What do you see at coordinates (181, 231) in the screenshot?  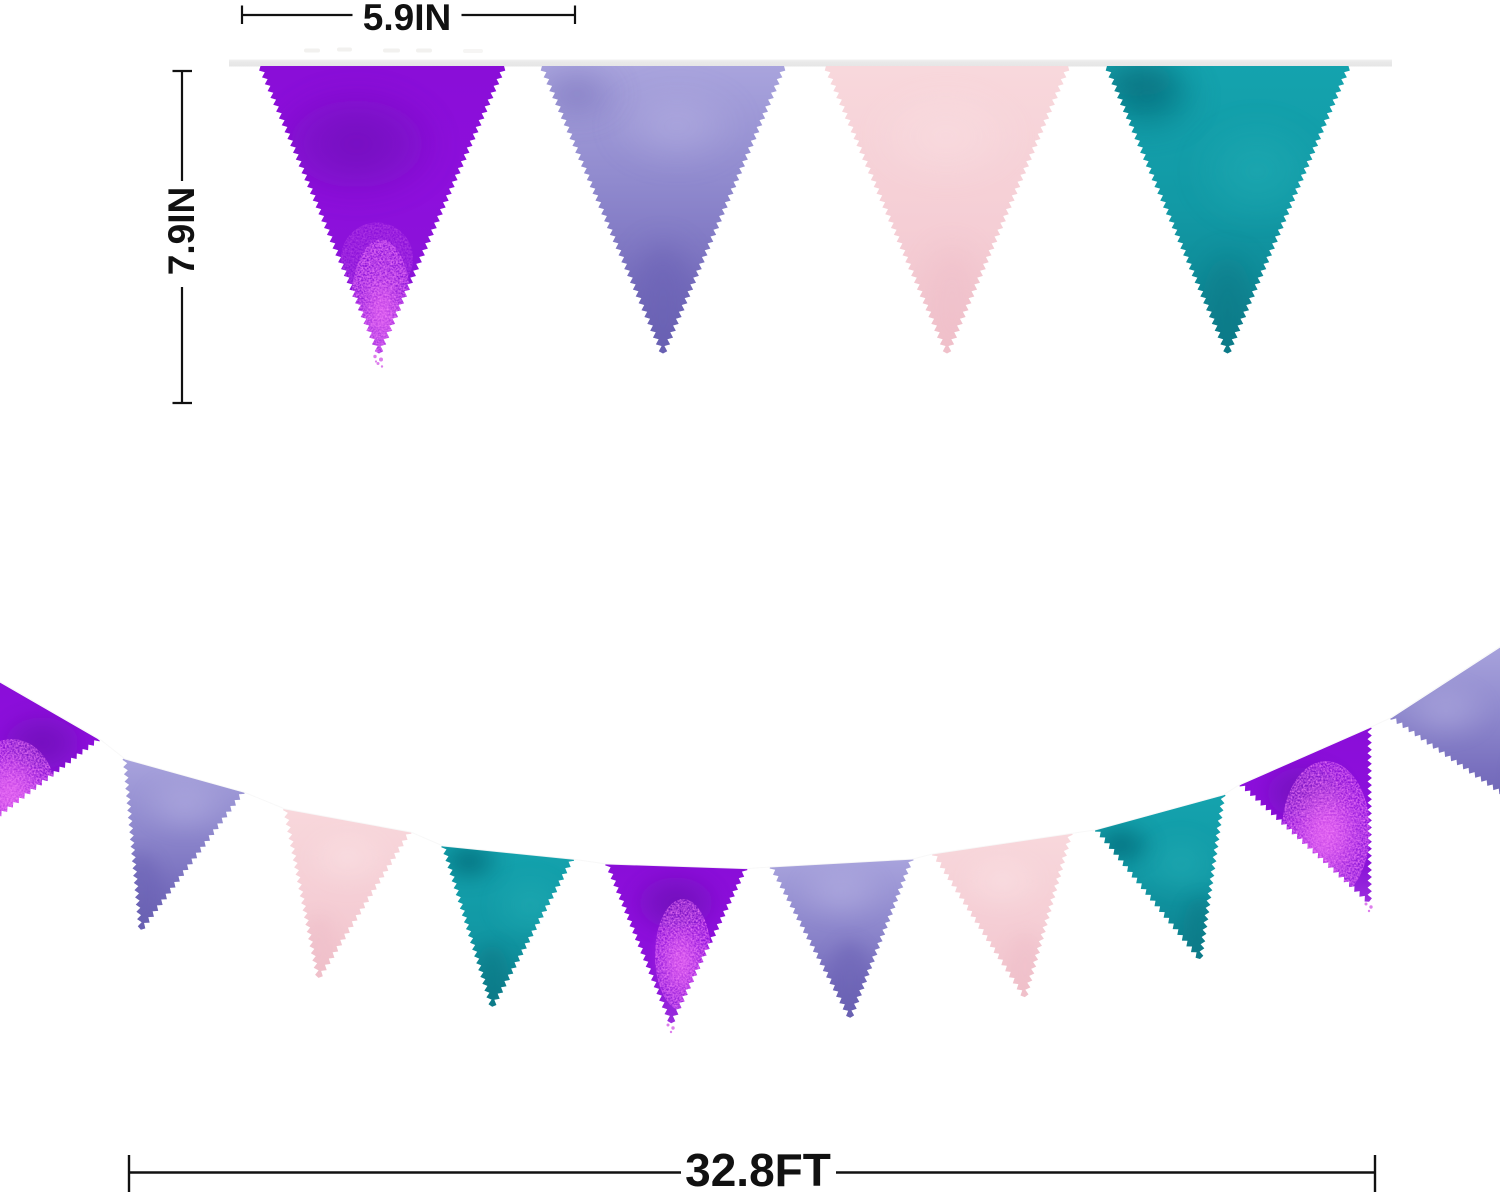 I see `svg-text: 7.9IN` at bounding box center [181, 231].